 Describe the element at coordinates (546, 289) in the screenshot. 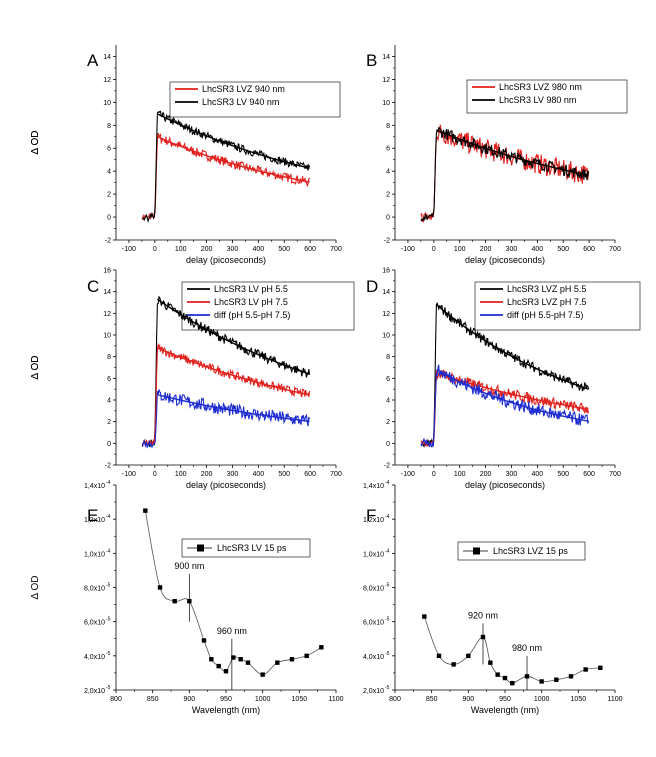

I see `legend-label: LhcSR3 LVZ pH 5.5` at that location.